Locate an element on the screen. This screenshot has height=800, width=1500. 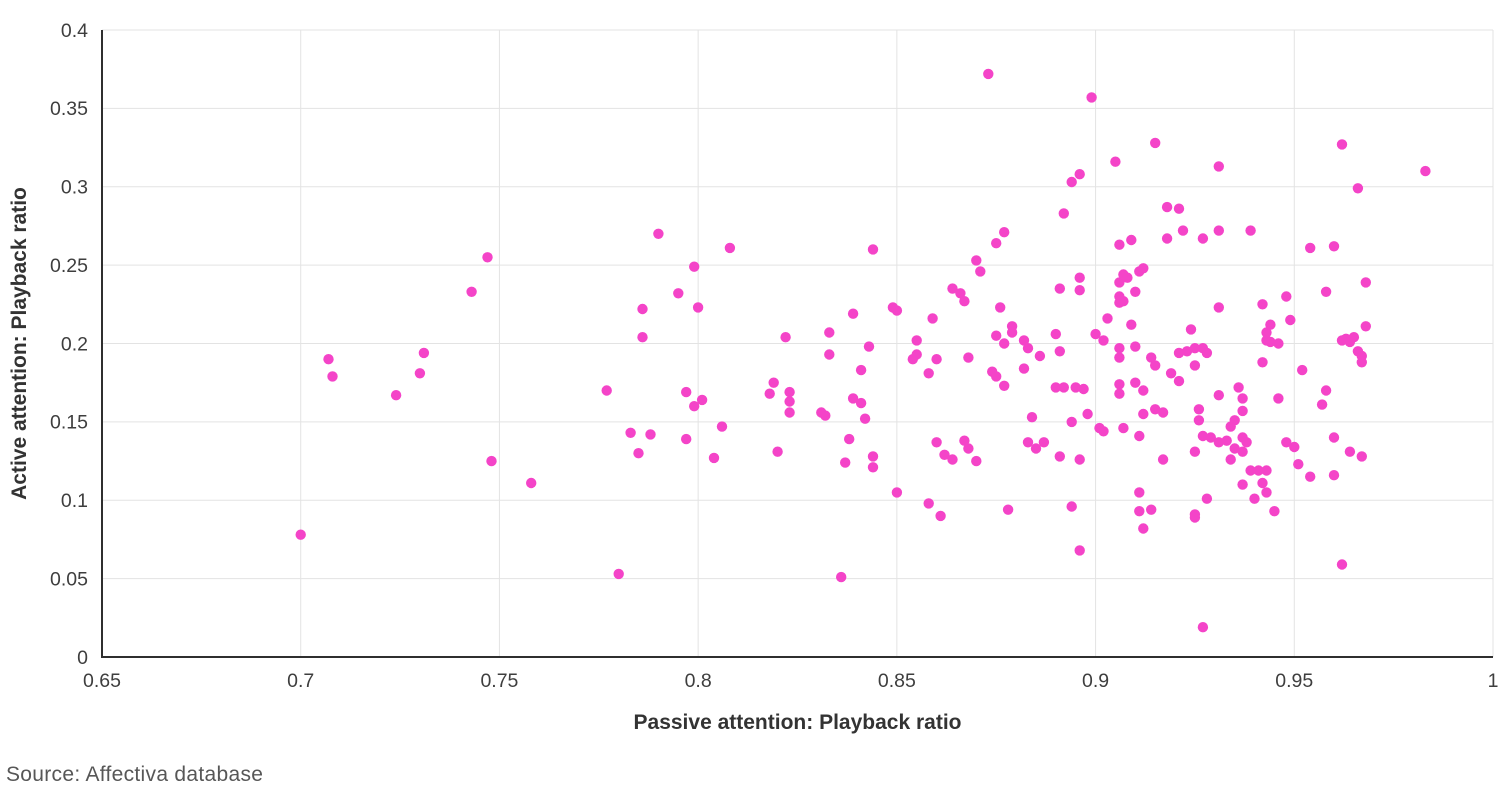
source-note: Source: Affectiva database is located at coordinates (135, 774).